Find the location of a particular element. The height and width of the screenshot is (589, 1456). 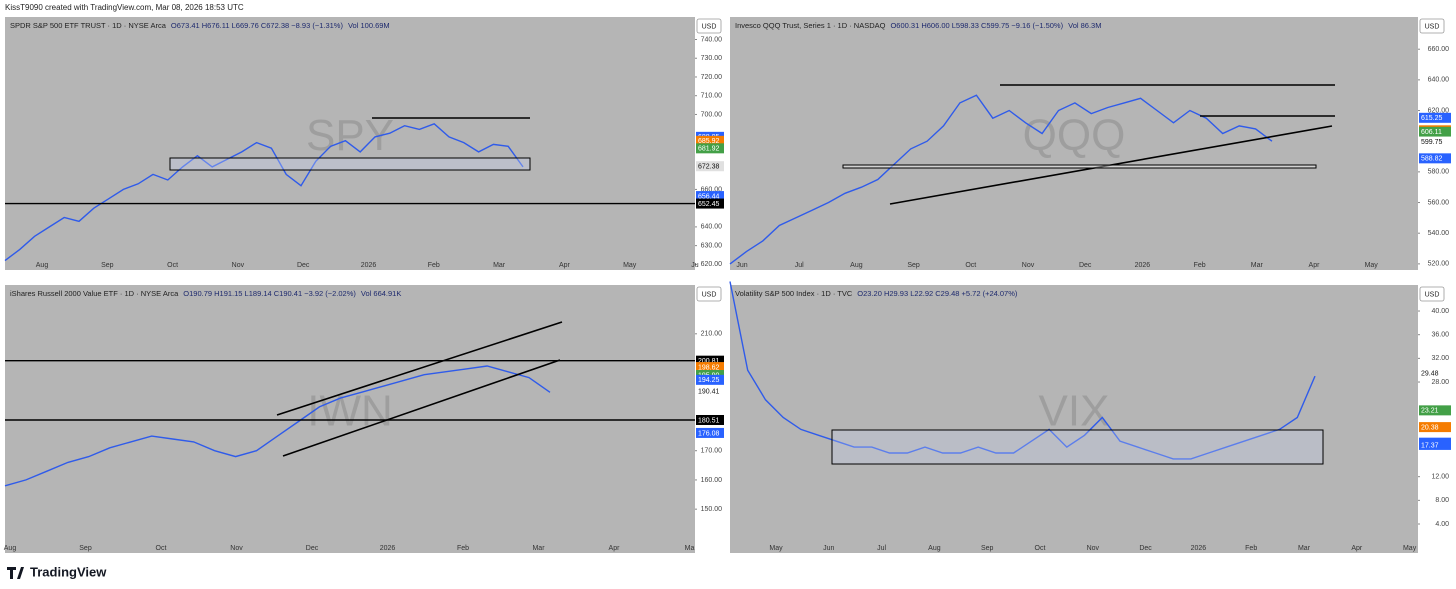

volume-value: Vol 664.91K is located at coordinates (381, 293).